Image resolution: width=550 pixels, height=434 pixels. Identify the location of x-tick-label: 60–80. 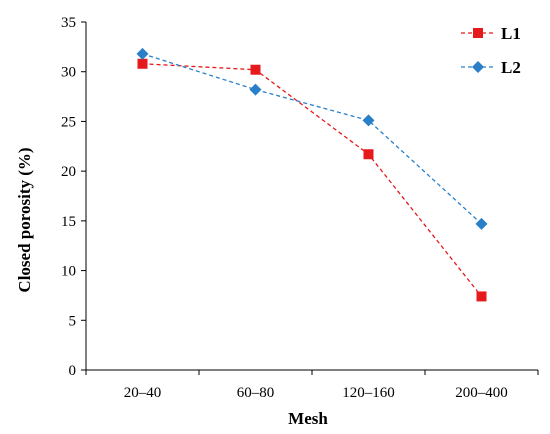
(256, 393).